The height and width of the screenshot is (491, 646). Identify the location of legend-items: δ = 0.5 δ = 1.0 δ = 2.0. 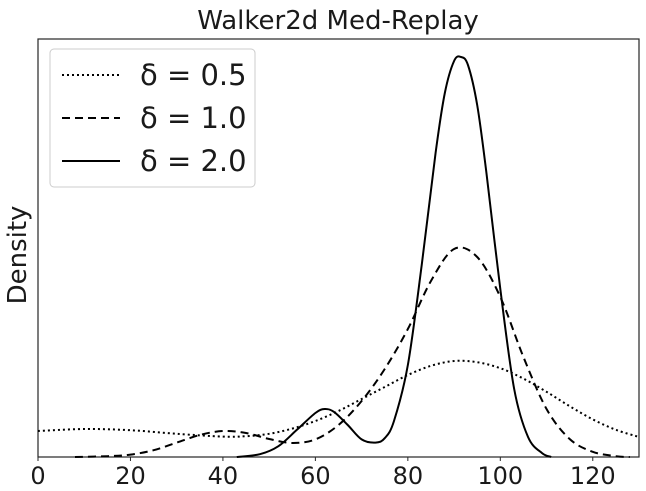
(154, 118).